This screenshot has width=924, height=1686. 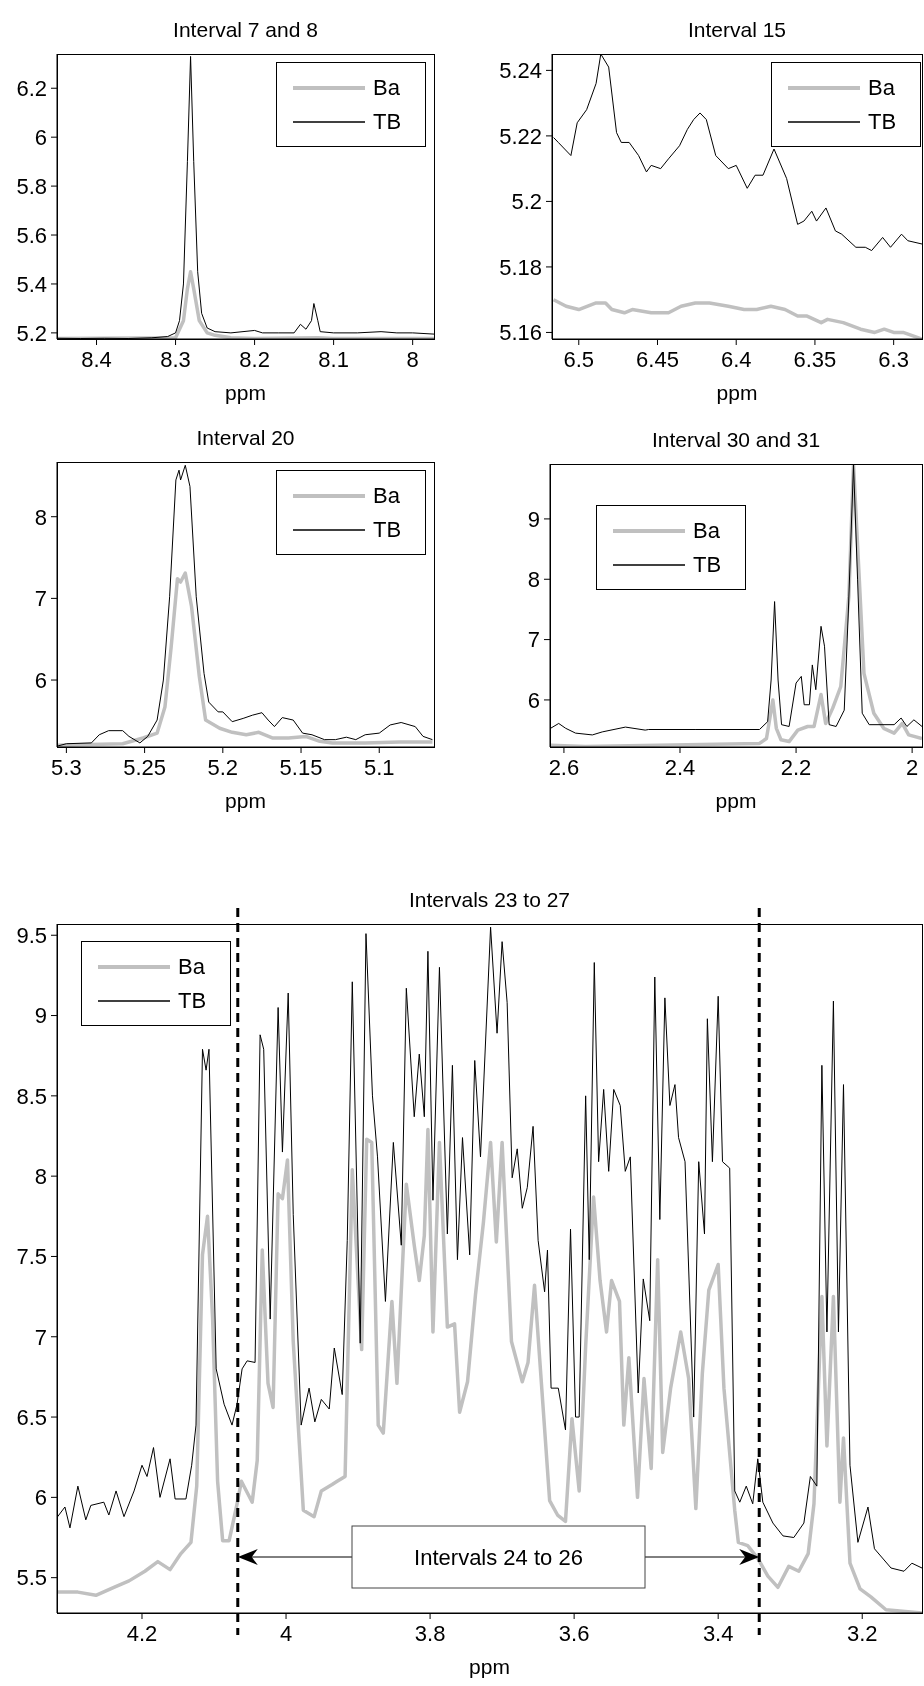 I want to click on x-tick-label: 5.25, so click(x=145, y=767).